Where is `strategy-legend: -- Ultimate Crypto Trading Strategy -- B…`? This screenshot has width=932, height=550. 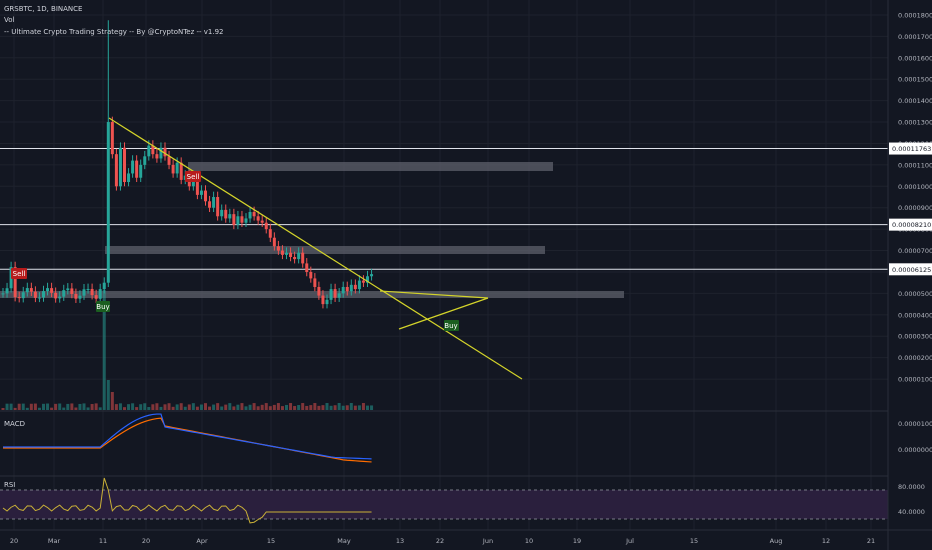
strategy-legend: -- Ultimate Crypto Trading Strategy -- B… is located at coordinates (114, 32).